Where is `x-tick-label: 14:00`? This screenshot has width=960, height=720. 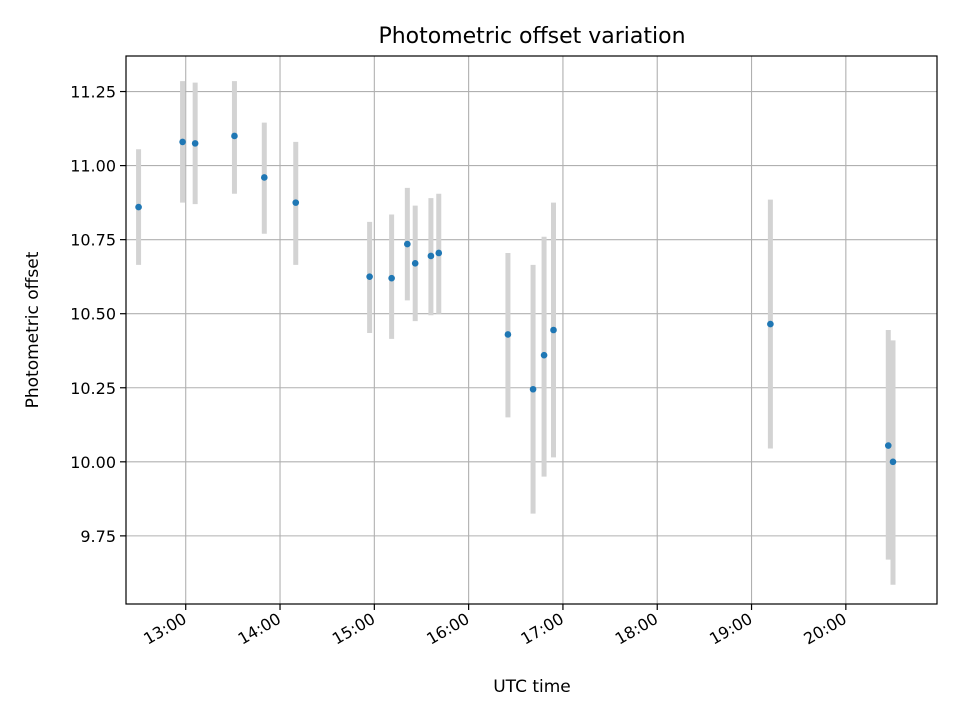 x-tick-label: 14:00 is located at coordinates (259, 629).